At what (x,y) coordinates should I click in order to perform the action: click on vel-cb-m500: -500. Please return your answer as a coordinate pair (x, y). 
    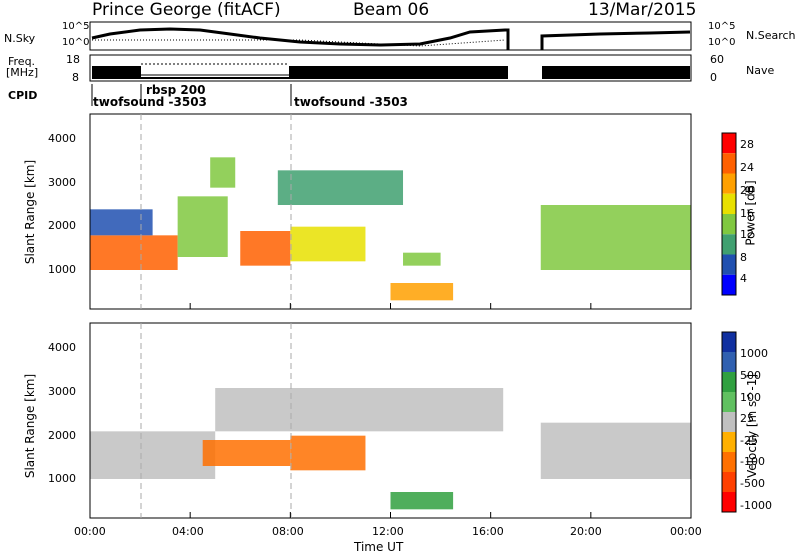
    Looking at the image, I should click on (752, 483).